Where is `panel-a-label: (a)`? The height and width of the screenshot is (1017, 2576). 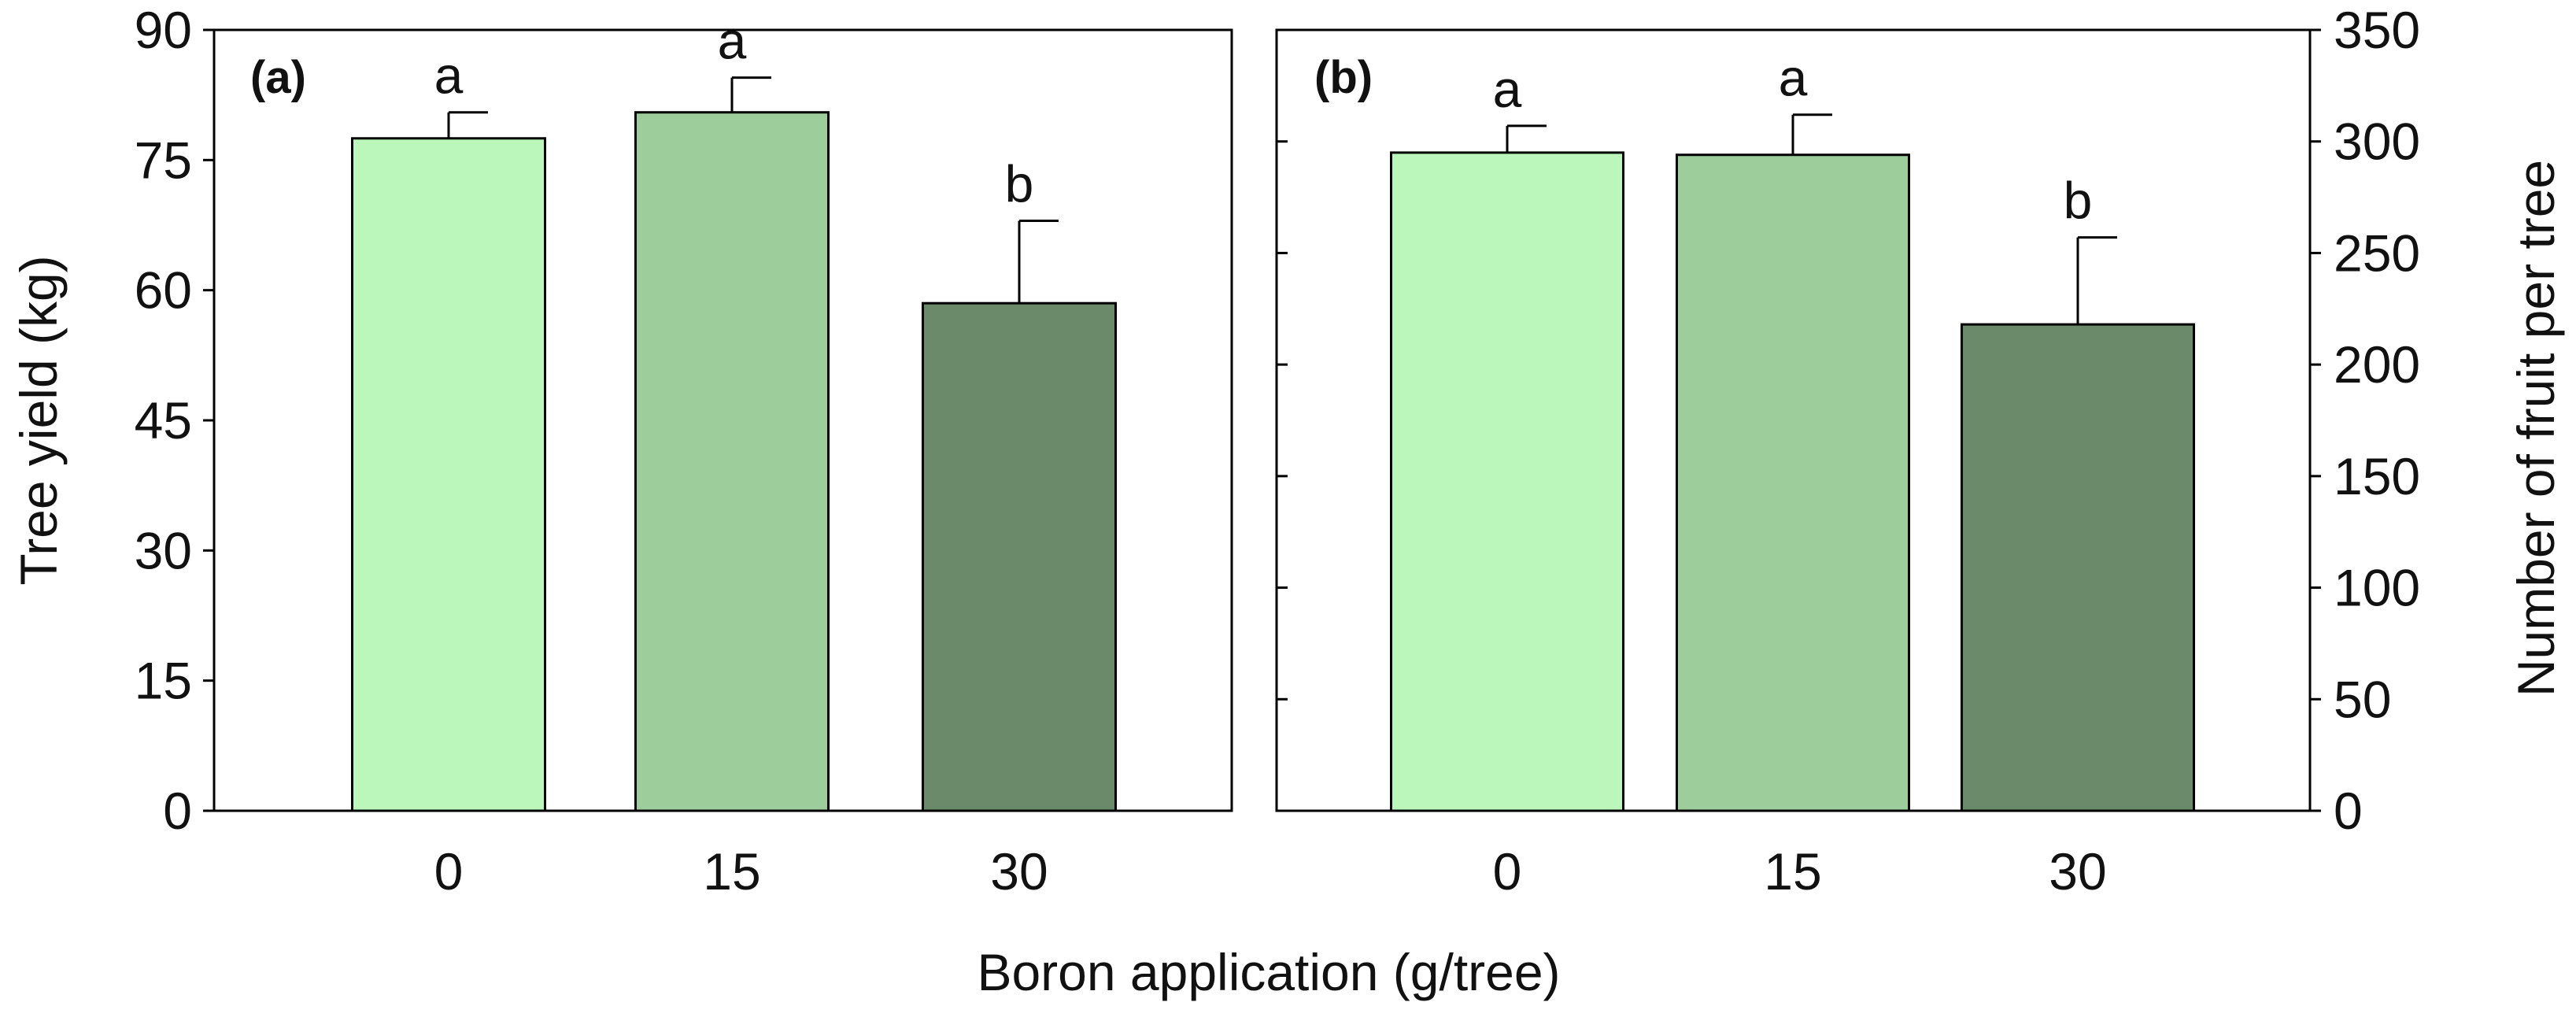 panel-a-label: (a) is located at coordinates (278, 77).